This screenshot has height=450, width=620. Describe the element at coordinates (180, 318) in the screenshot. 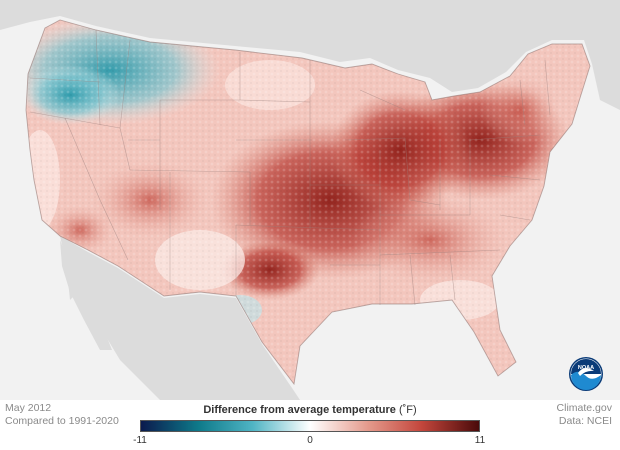

I see `mexico-land` at that location.